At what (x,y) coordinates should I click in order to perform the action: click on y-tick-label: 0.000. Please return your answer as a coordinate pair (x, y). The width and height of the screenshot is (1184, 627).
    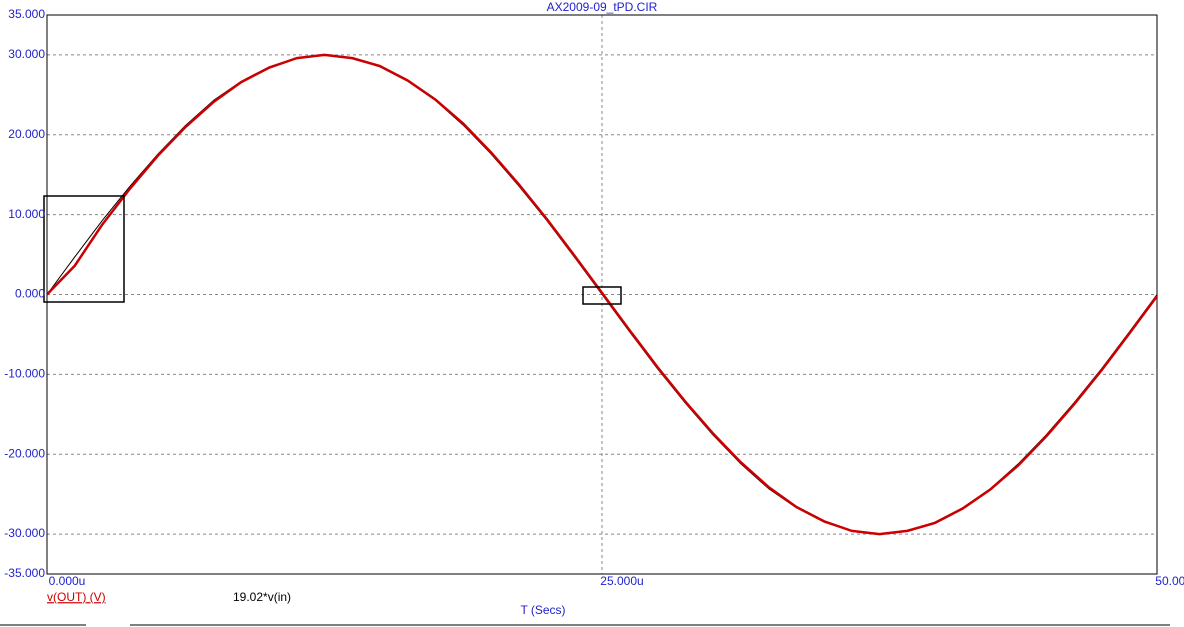
    Looking at the image, I should click on (30, 294).